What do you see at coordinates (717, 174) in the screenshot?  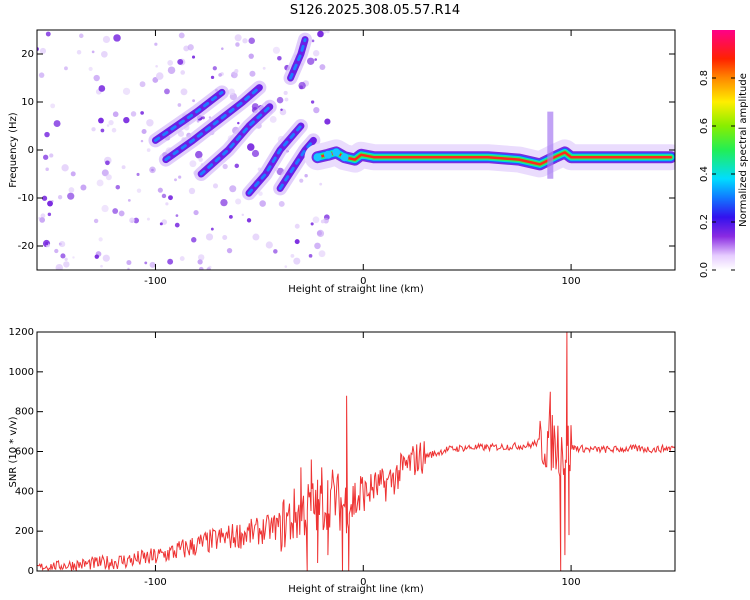 I see `colorbar-ticks: 0.0 0.2 0.4 0.6 0.8` at bounding box center [717, 174].